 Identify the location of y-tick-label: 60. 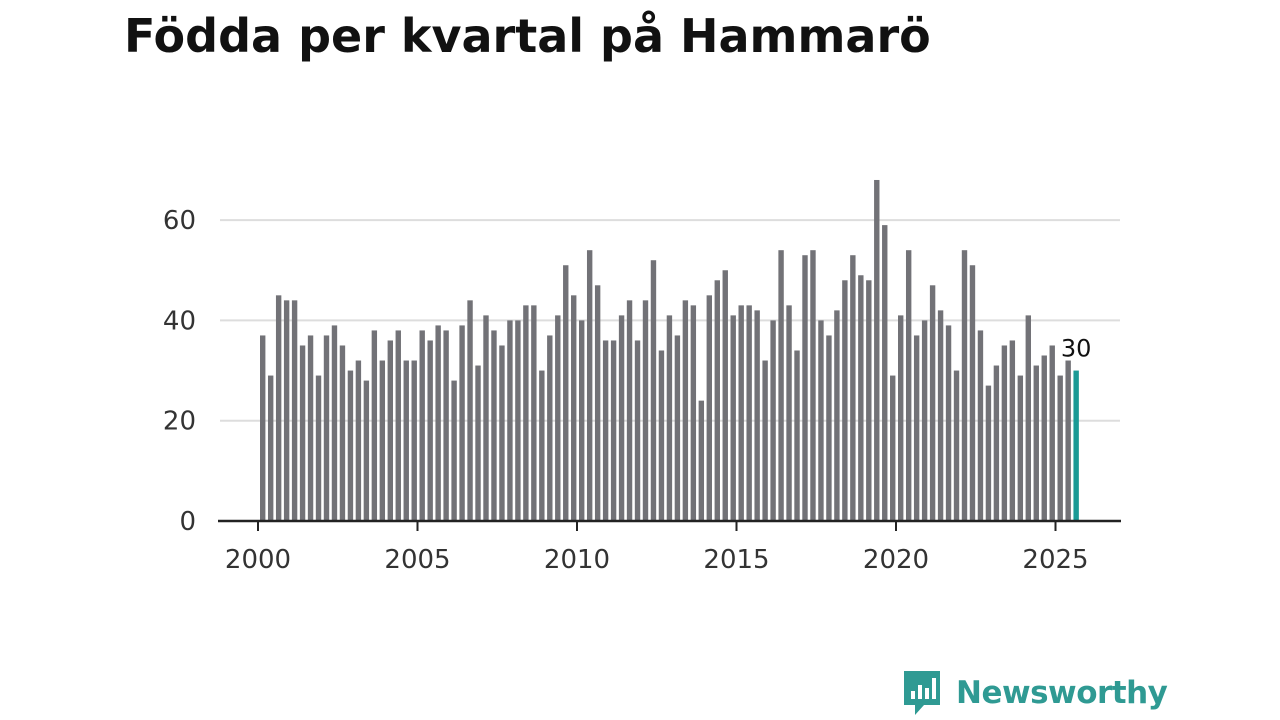
(179, 221).